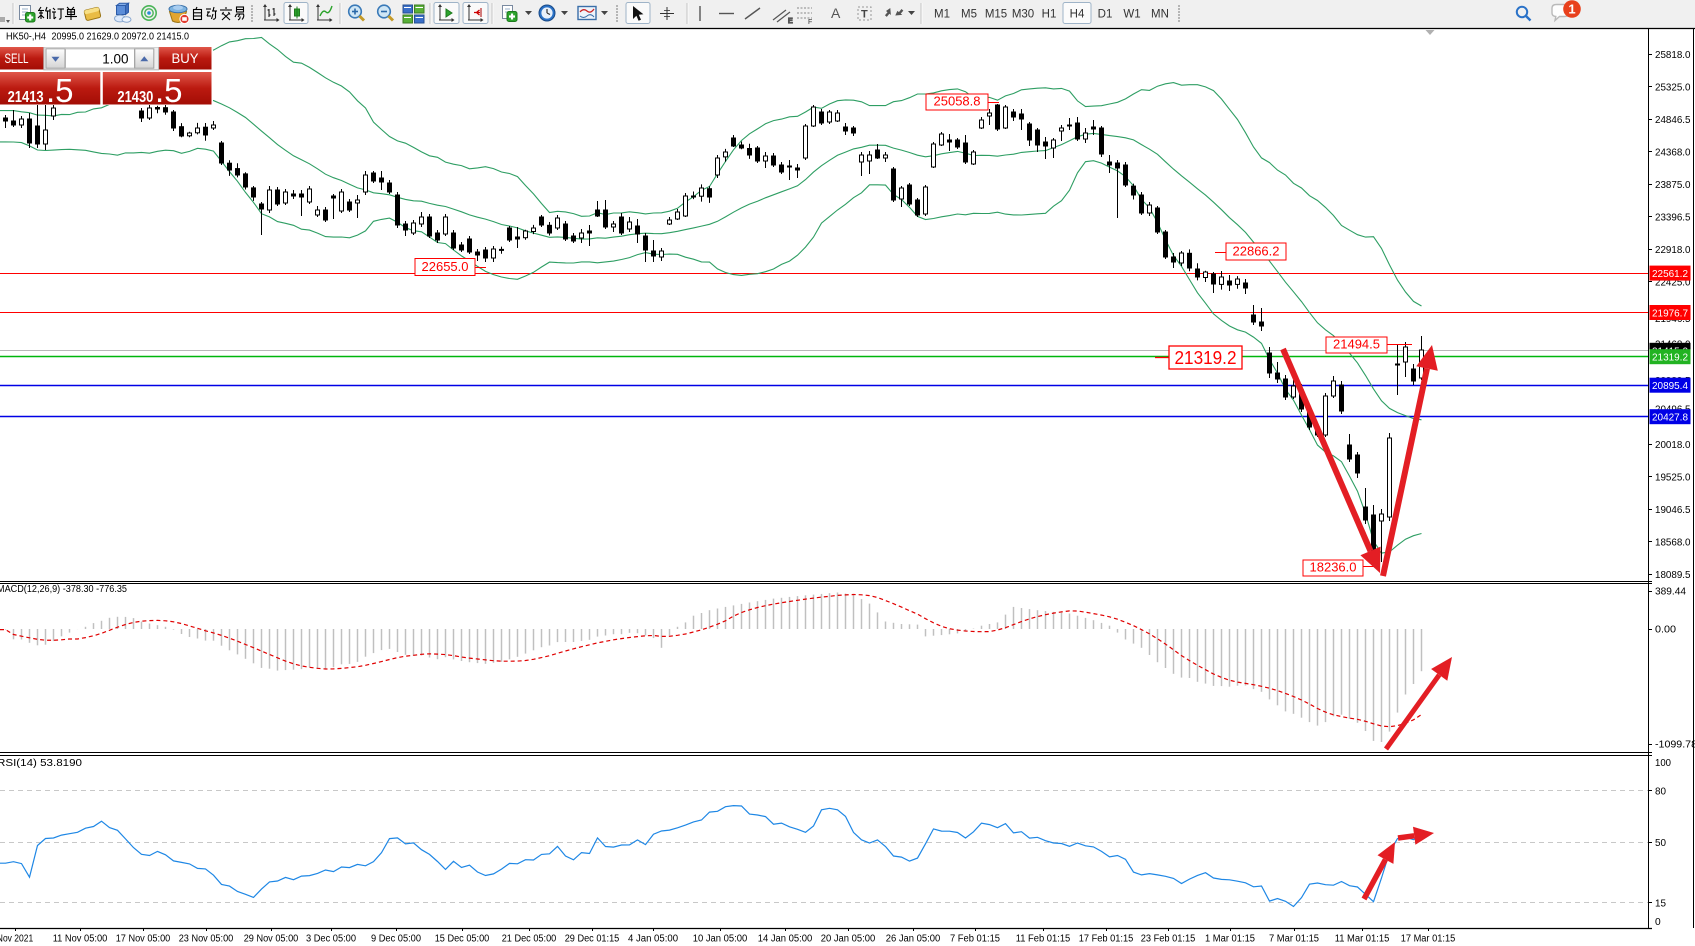  I want to click on svg-text: A, so click(836, 13).